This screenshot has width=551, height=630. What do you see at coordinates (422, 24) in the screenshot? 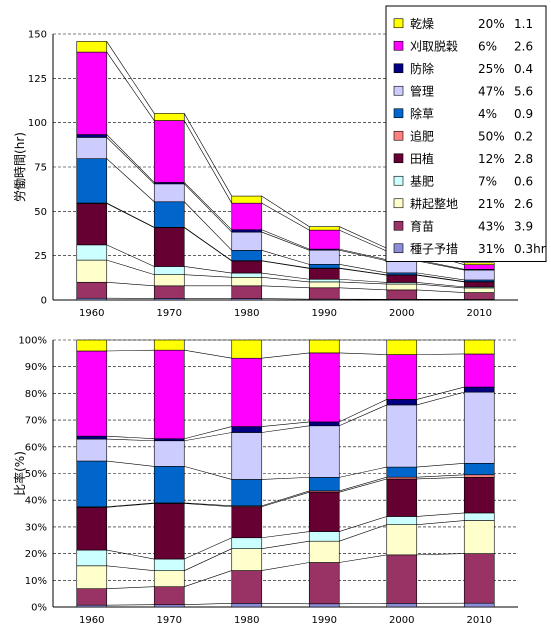
I see `legend-entry-name: 乾燥` at bounding box center [422, 24].